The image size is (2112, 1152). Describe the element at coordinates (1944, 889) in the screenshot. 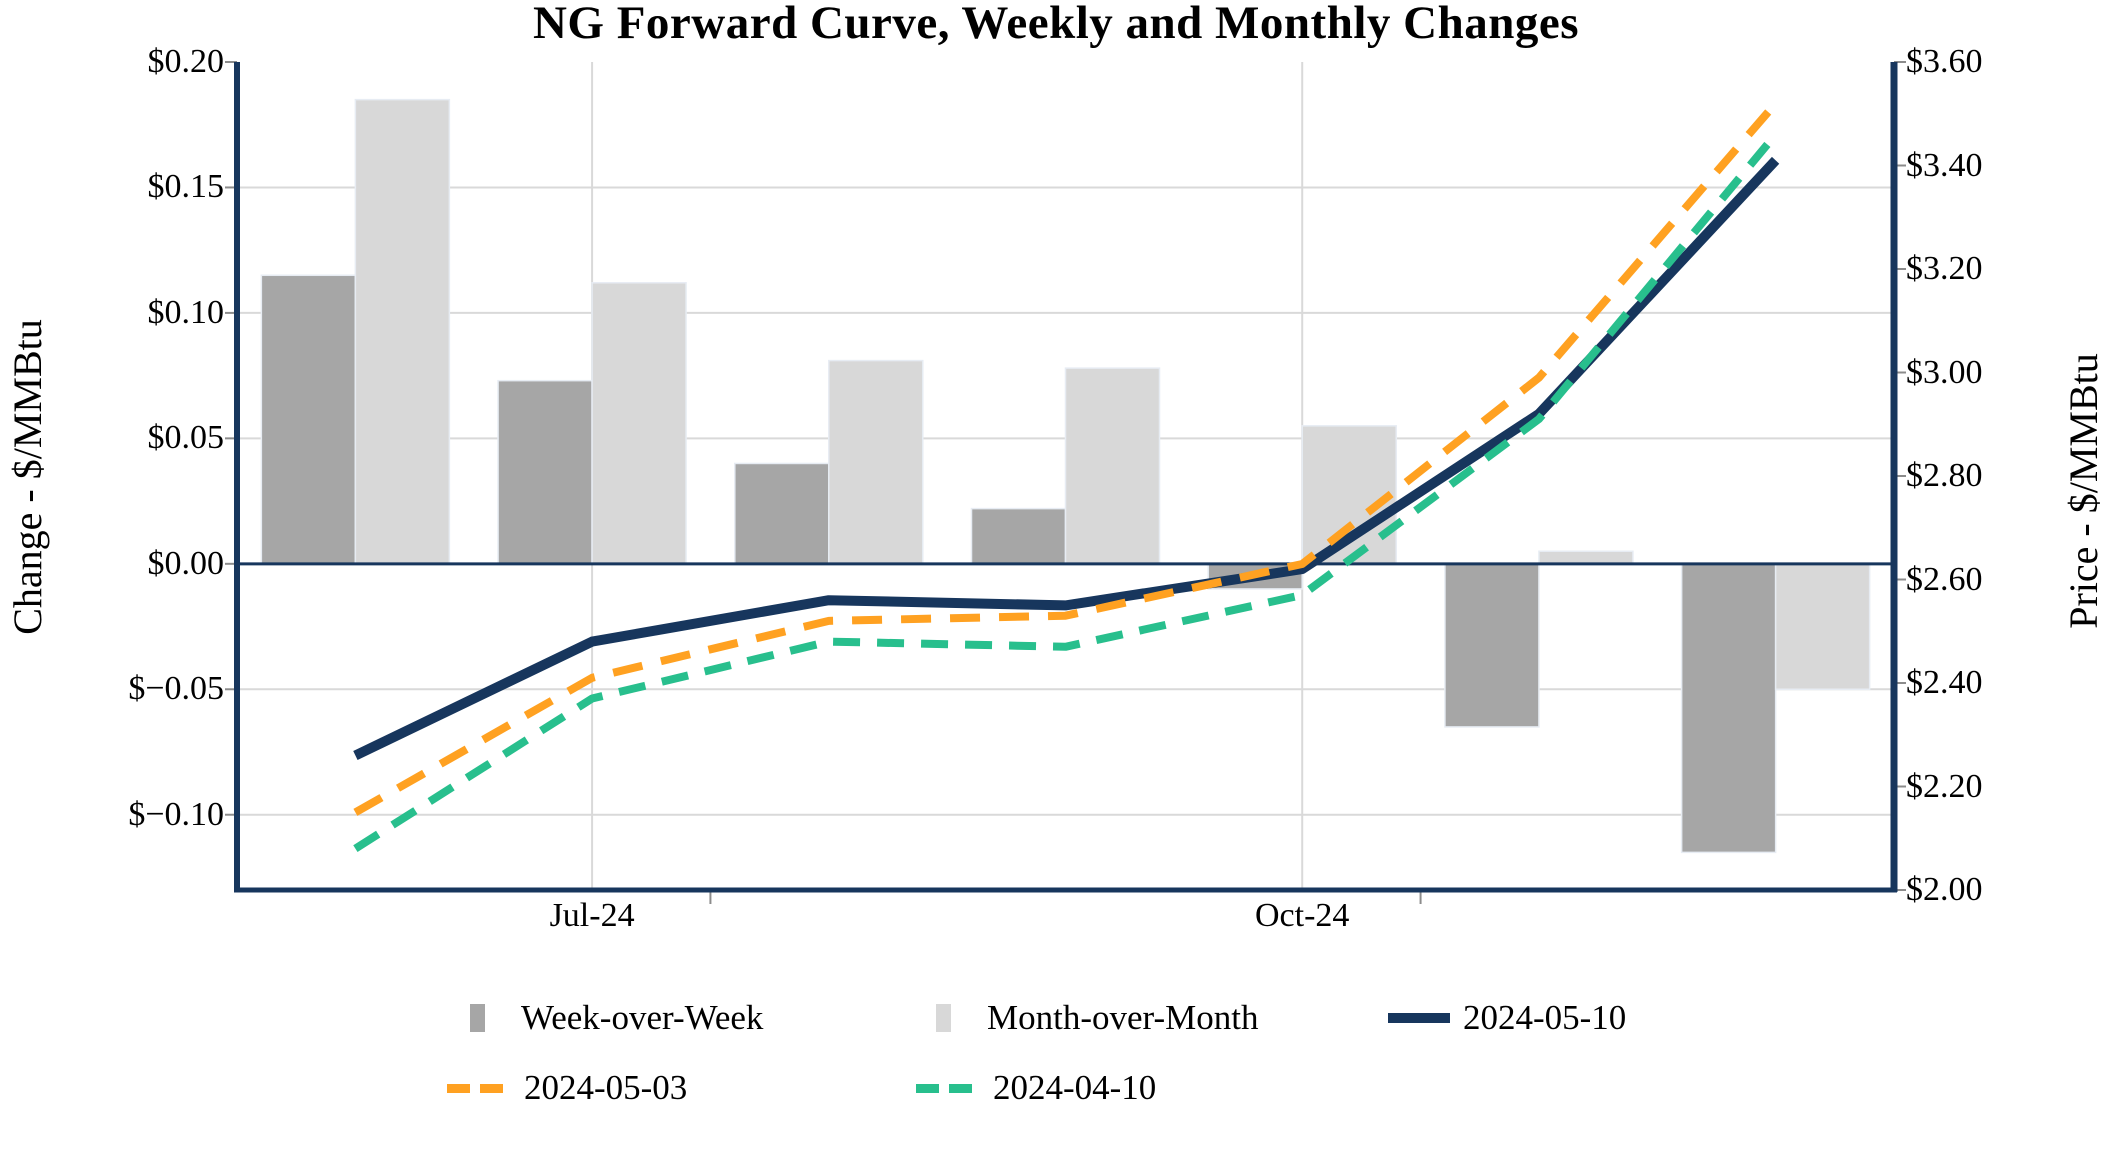

I see `right-tick-label-$2.00: $2.00` at that location.